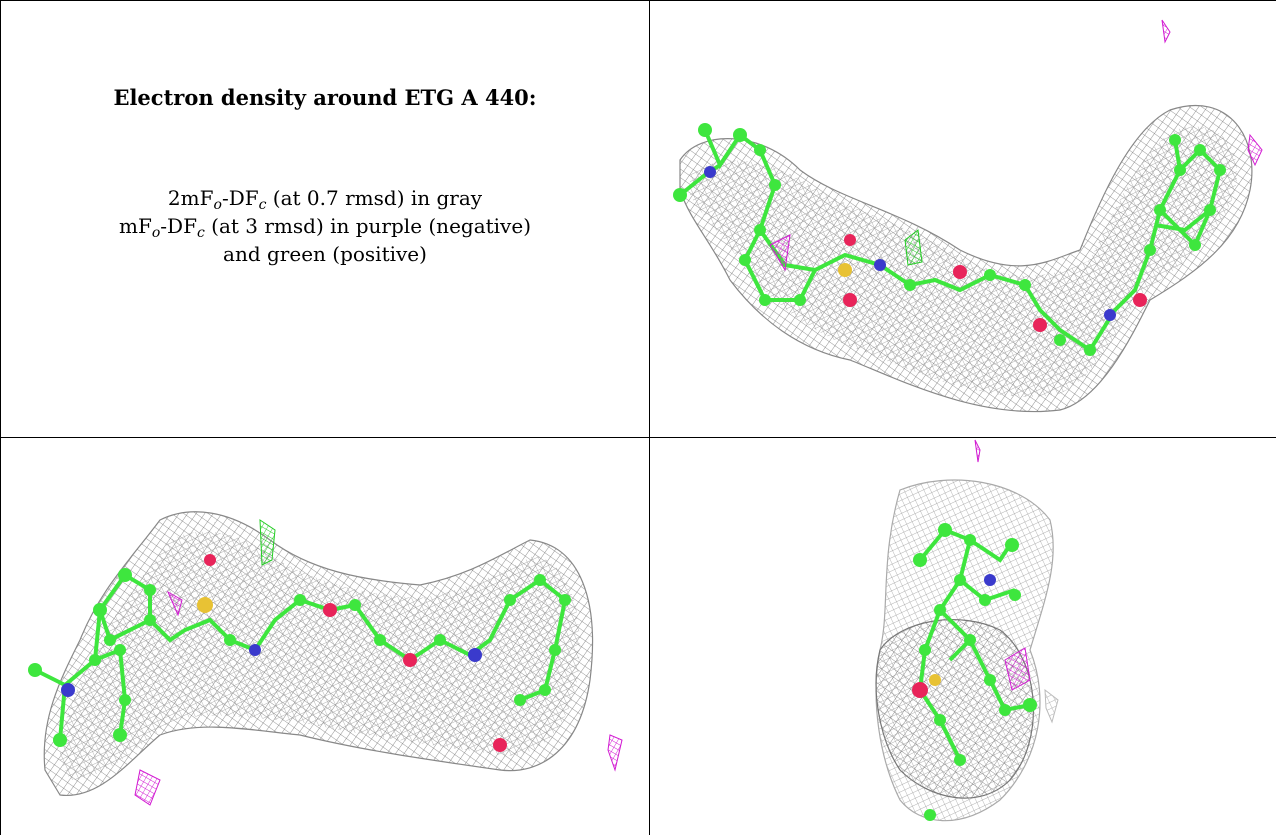 This screenshot has width=1276, height=835. I want to click on view-bottom-right, so click(967, 630).